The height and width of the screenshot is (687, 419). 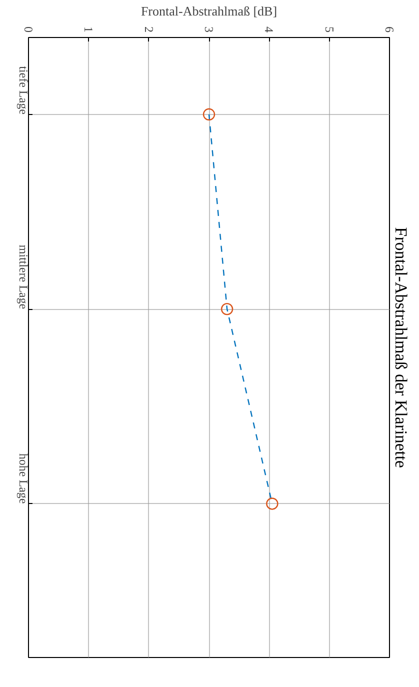 I want to click on x-tick-label: 0, so click(x=29, y=29).